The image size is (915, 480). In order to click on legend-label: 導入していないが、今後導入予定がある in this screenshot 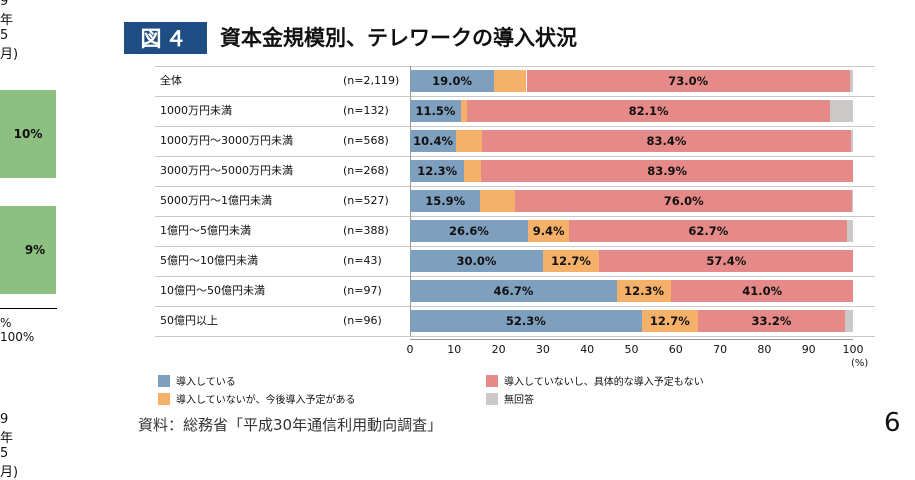, I will do `click(266, 400)`.